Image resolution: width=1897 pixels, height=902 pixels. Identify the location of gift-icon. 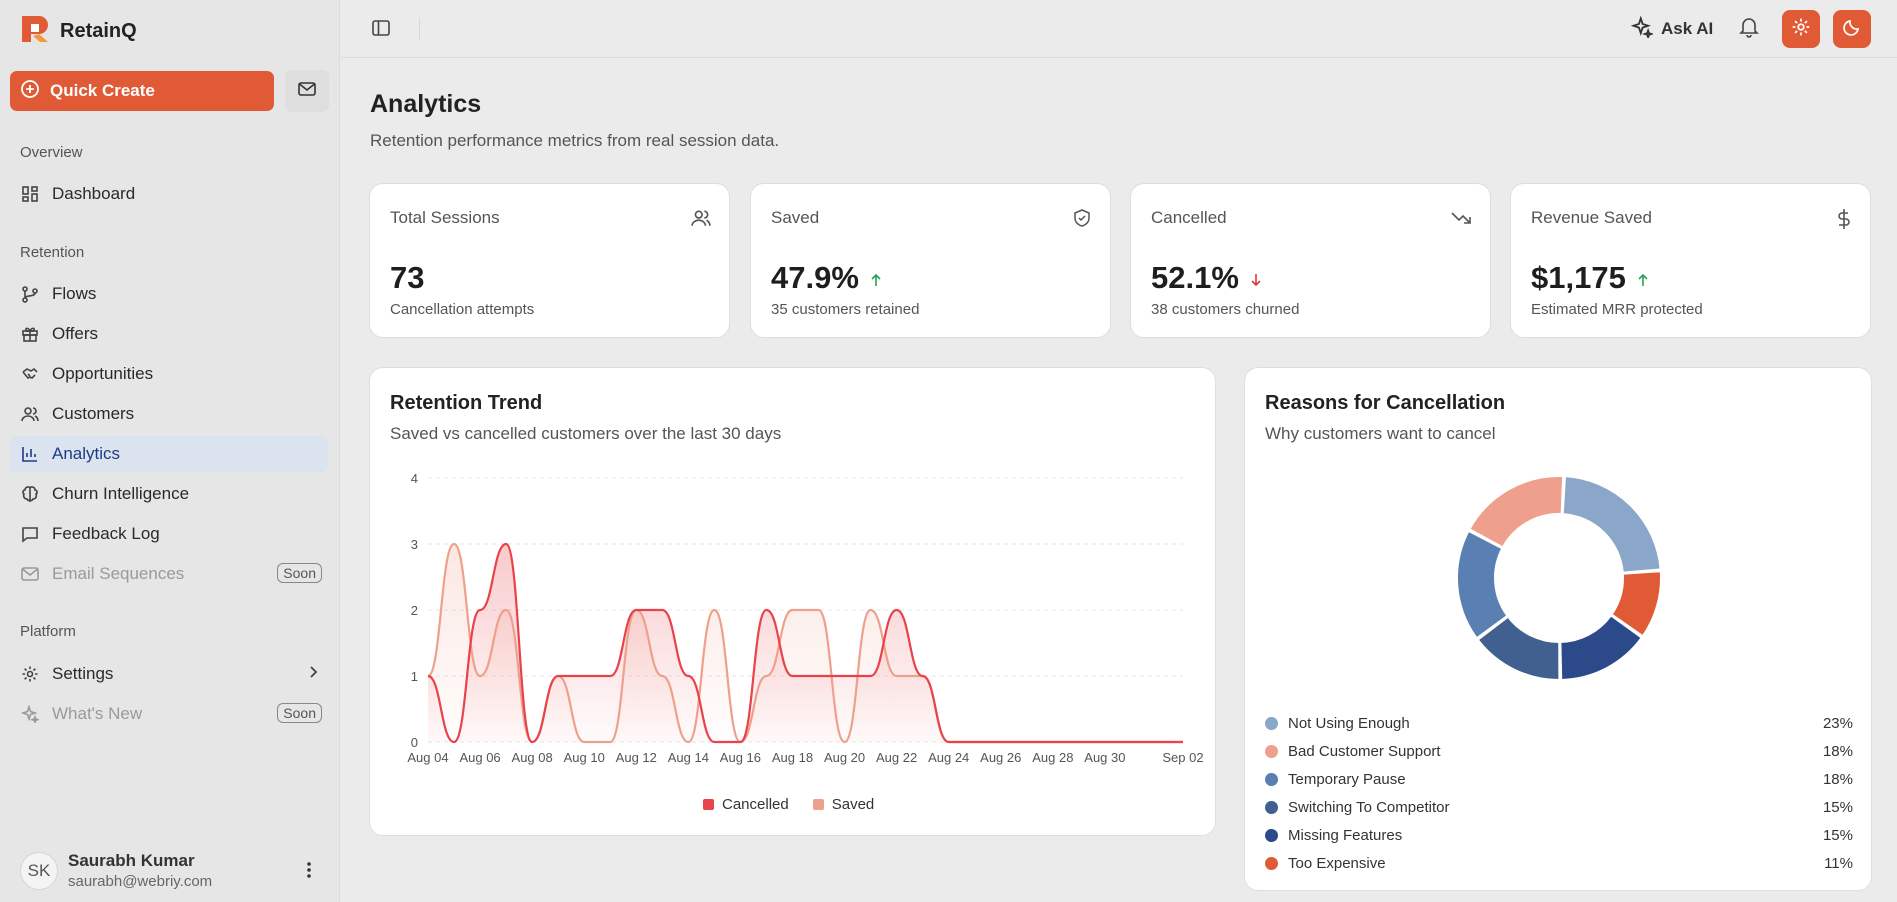
(30, 334).